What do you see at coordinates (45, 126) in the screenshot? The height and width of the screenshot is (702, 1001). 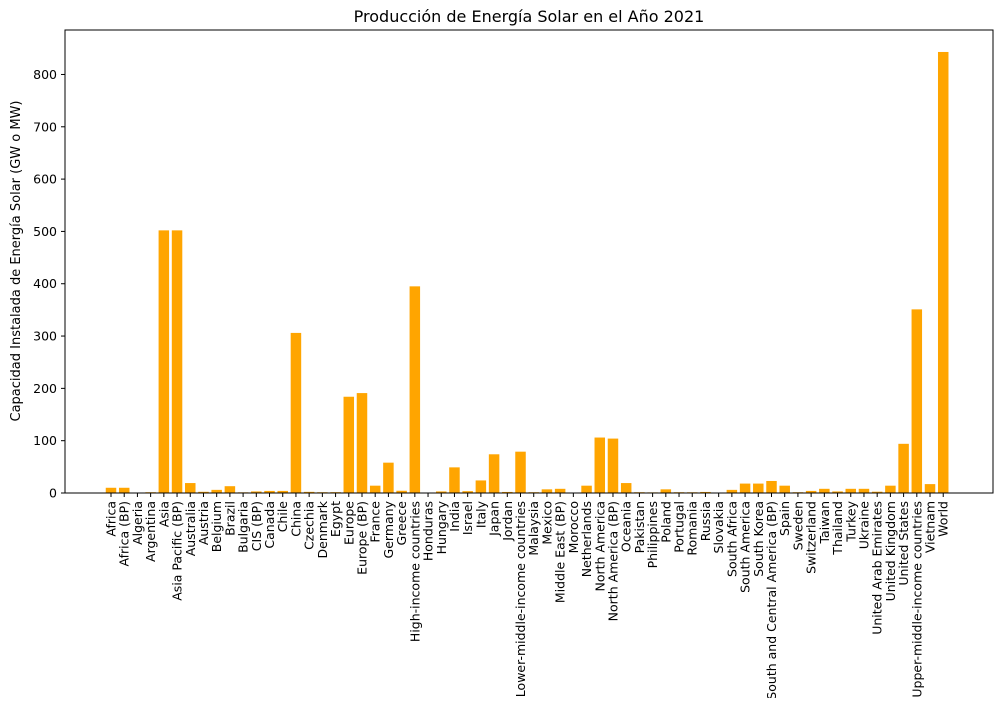 I see `y-tick-label: 700` at bounding box center [45, 126].